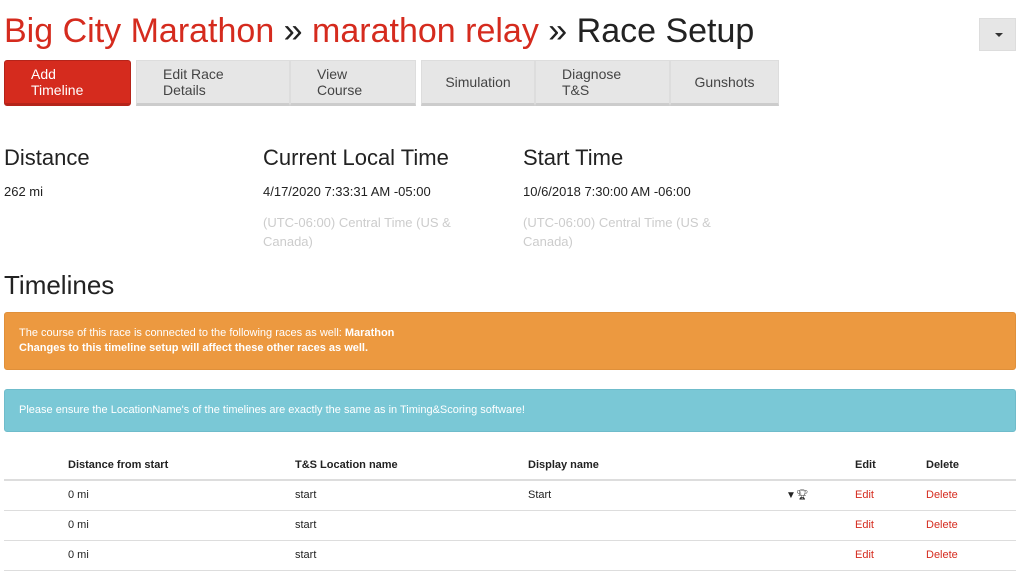 Image resolution: width=1024 pixels, height=576 pixels. Describe the element at coordinates (971, 465) in the screenshot. I see `col-delete: Delete` at that location.